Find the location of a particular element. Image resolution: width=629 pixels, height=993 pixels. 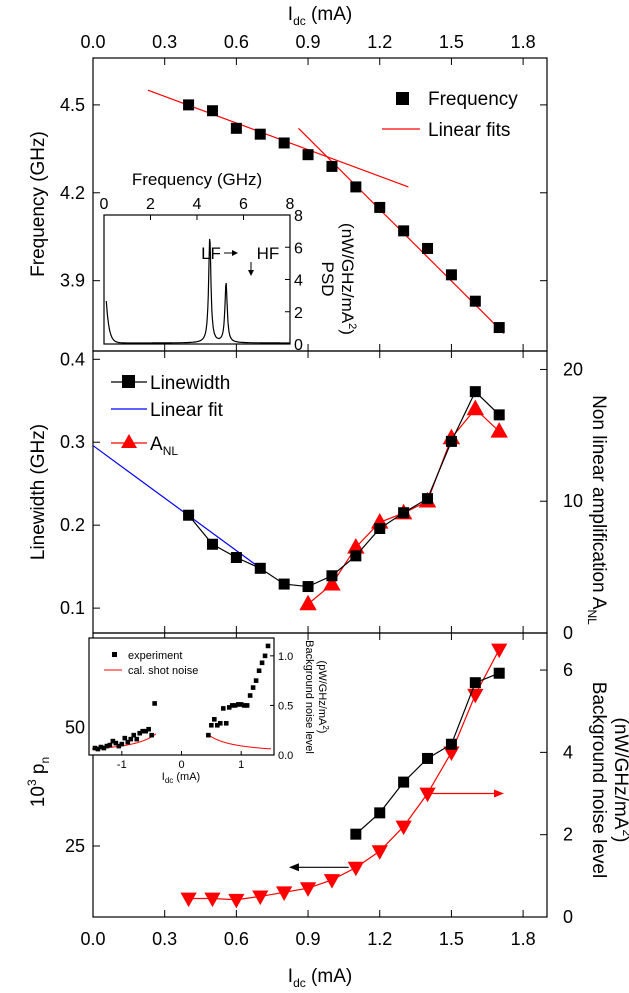

bottom-x-tick-label: 1.8 is located at coordinates (523, 939).